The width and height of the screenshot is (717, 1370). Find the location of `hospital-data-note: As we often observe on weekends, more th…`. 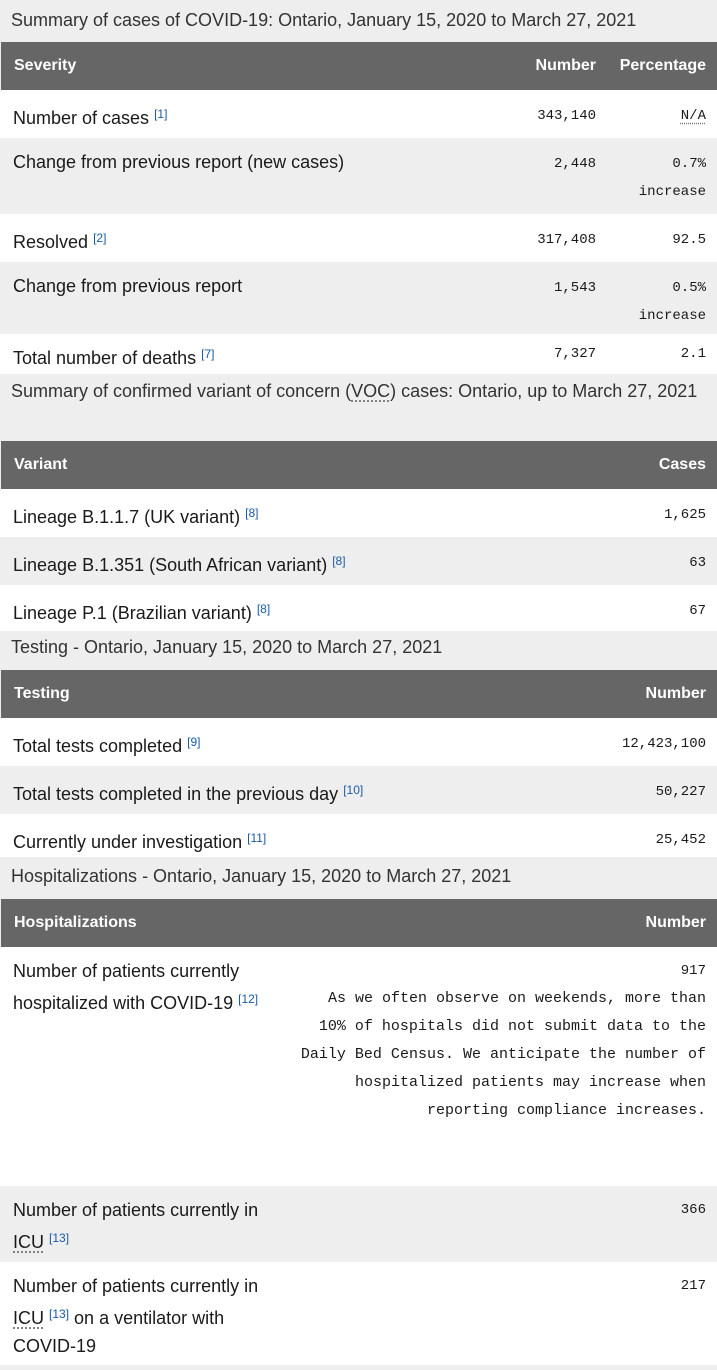

hospital-data-note: As we often observe on weekends, more th… is located at coordinates (503, 1054).